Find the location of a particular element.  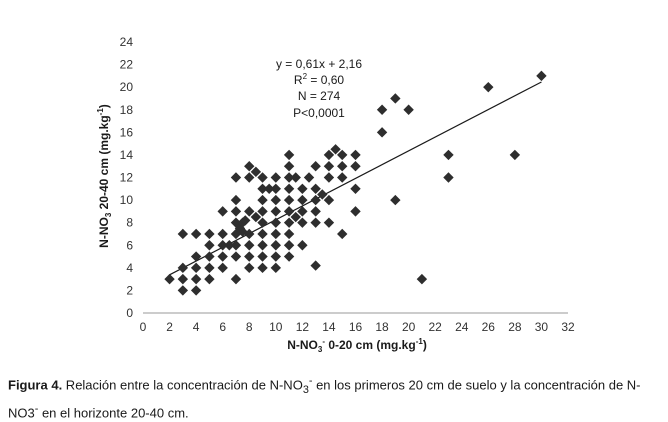

y-tick-label: 12 is located at coordinates (127, 178).